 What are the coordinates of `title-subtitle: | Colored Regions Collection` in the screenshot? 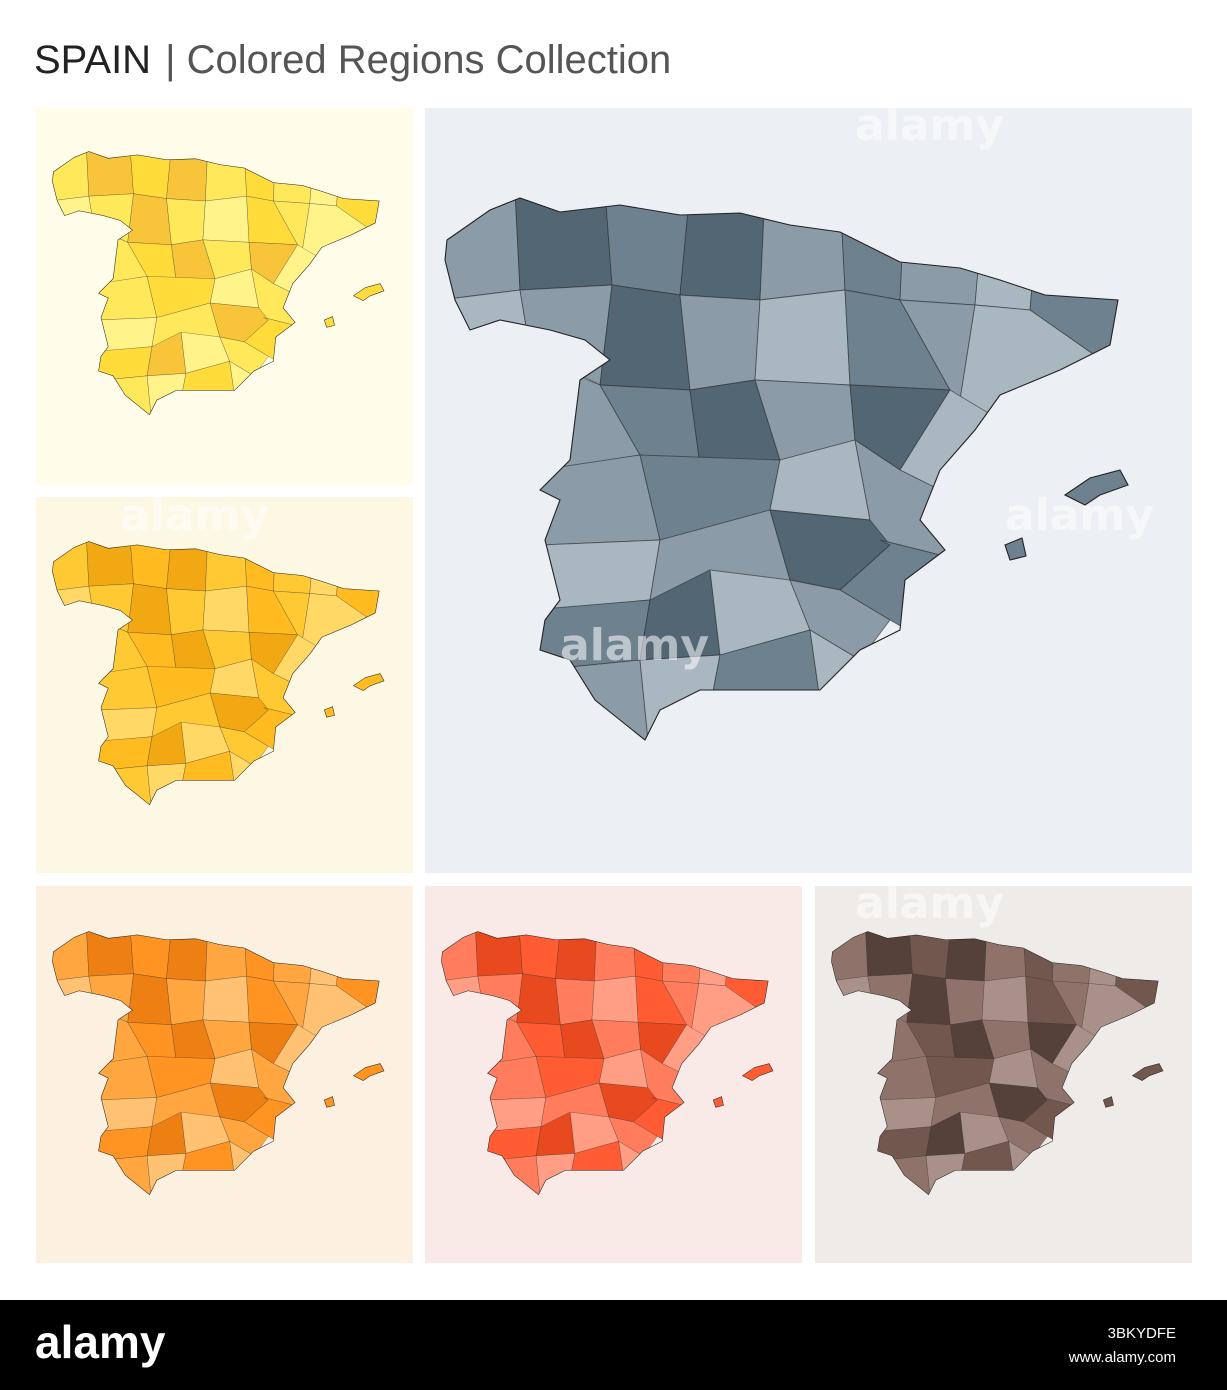 It's located at (418, 60).